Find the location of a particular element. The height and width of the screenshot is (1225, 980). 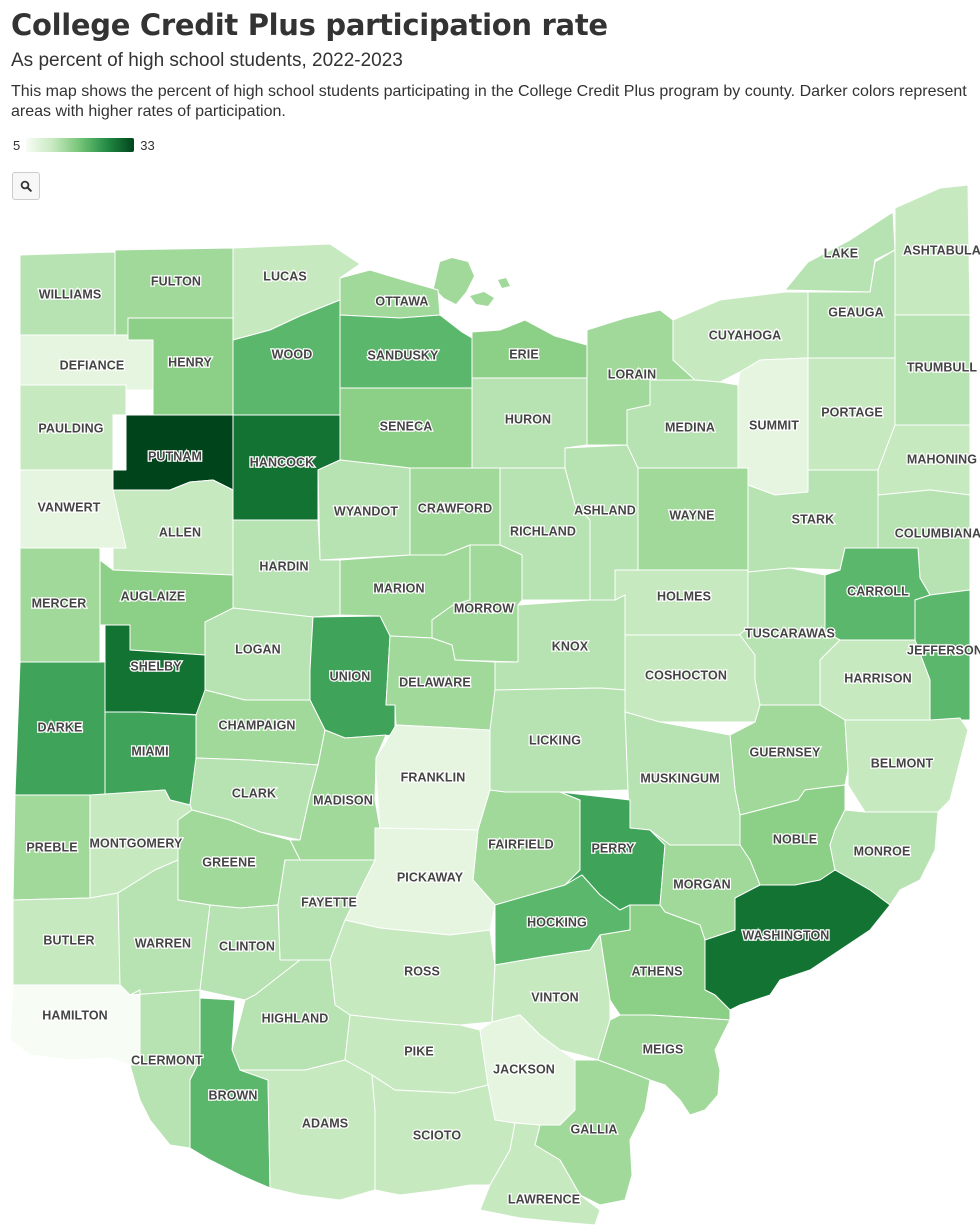

county-label-pike: PIKE is located at coordinates (419, 1051).